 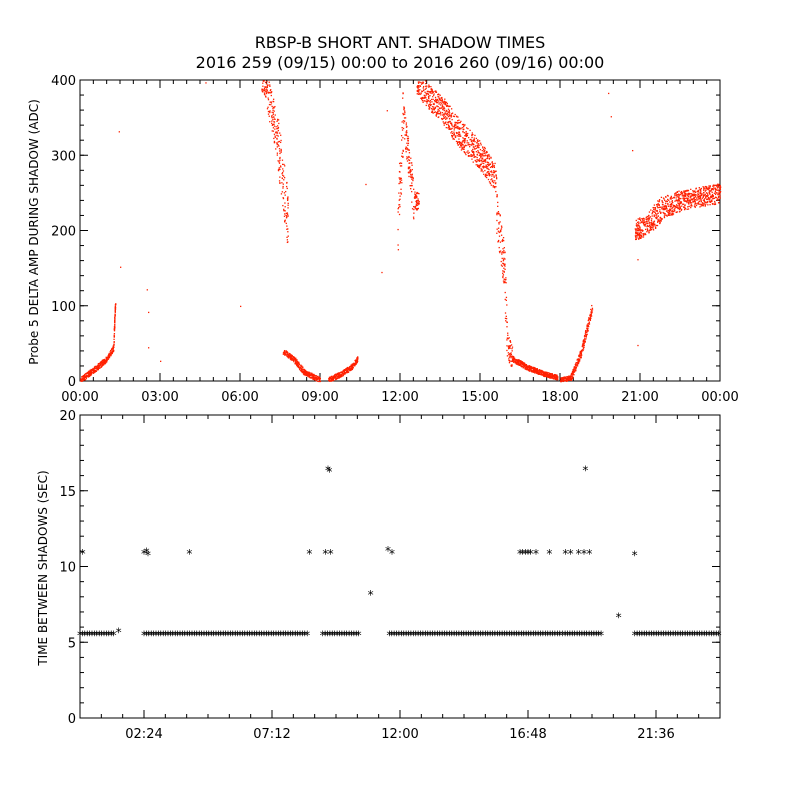 What do you see at coordinates (319, 397) in the screenshot?
I see `x-tick-label: 09:00` at bounding box center [319, 397].